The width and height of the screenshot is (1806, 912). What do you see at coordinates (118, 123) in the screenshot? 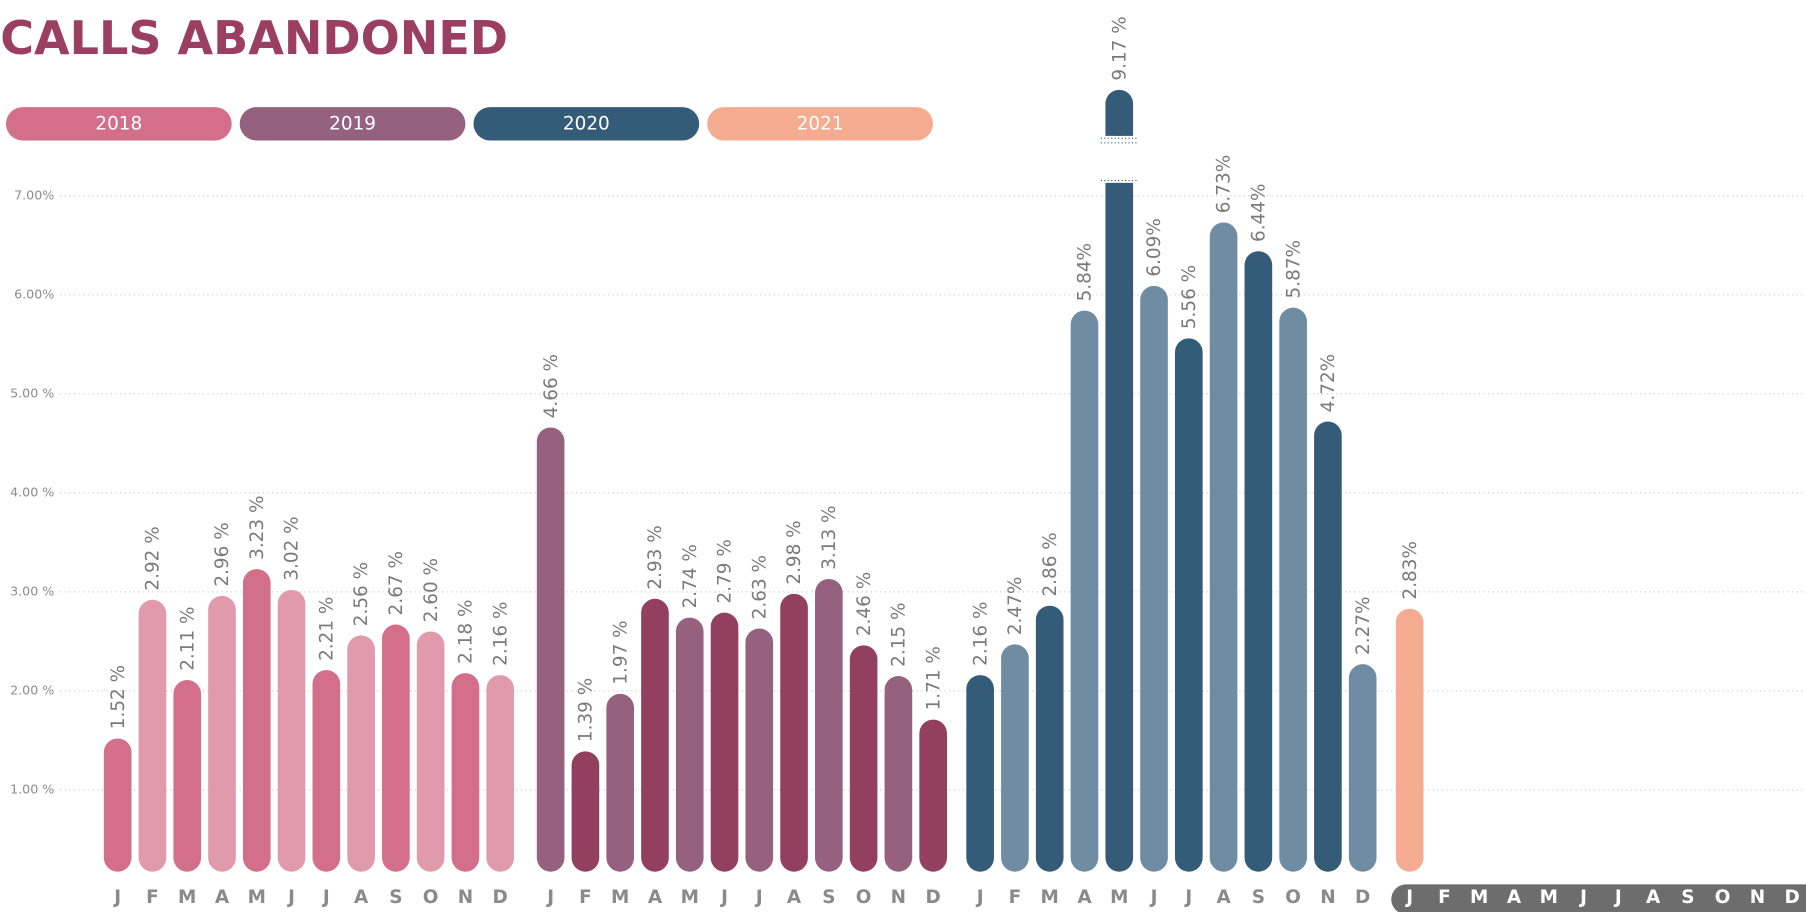
I see `legend-label: 2018` at bounding box center [118, 123].